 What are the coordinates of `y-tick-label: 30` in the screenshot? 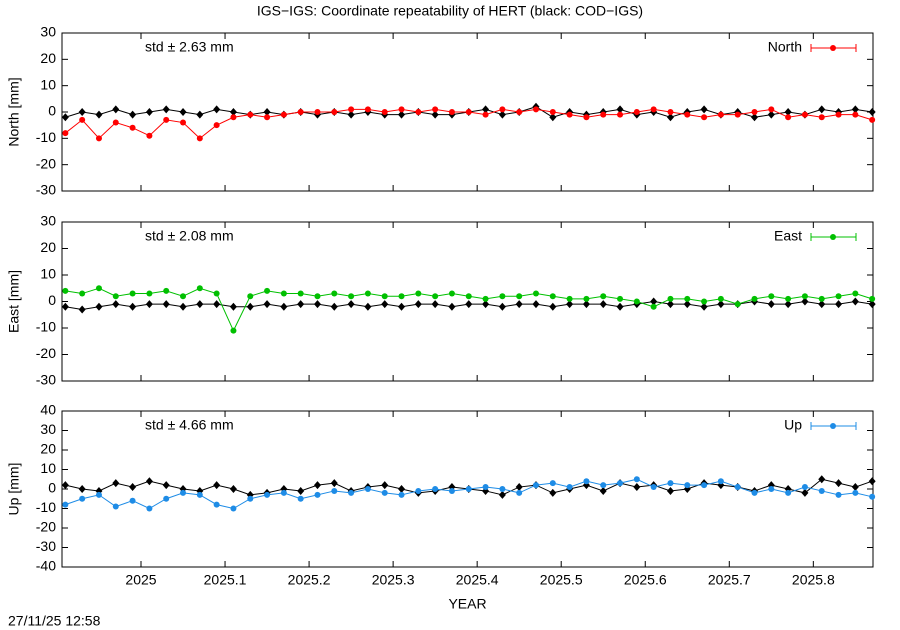 It's located at (48, 32).